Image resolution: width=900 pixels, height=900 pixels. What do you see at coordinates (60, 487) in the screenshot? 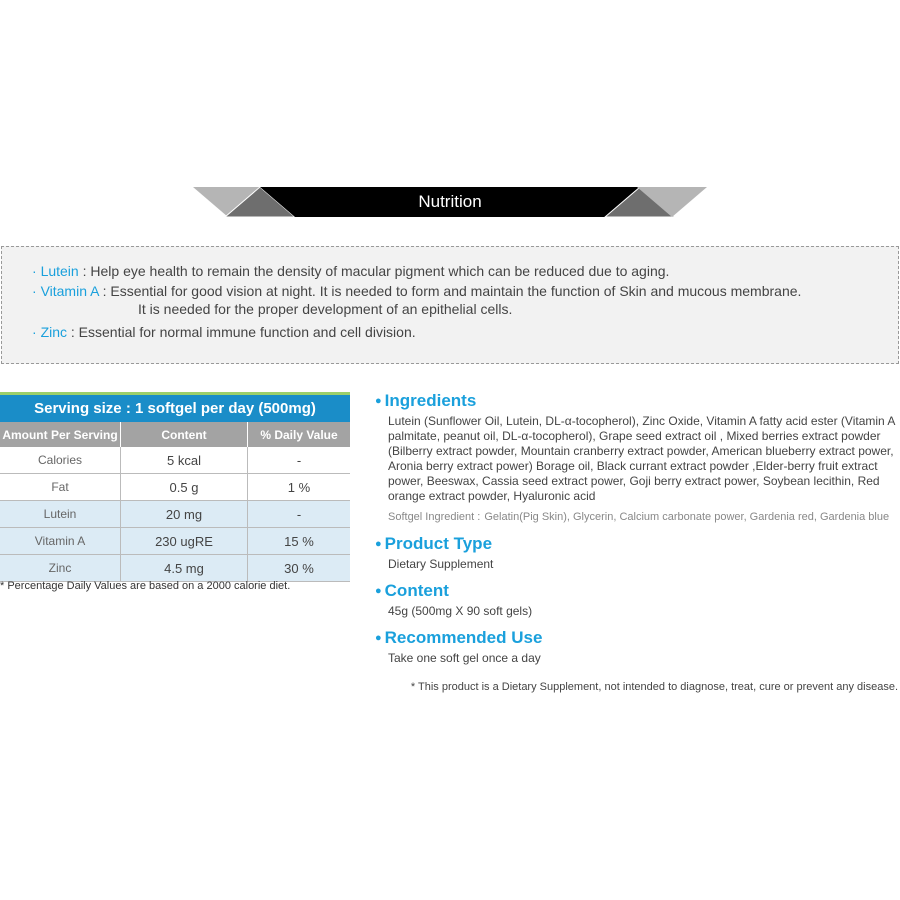
I see `nutrient-name: Fat` at bounding box center [60, 487].